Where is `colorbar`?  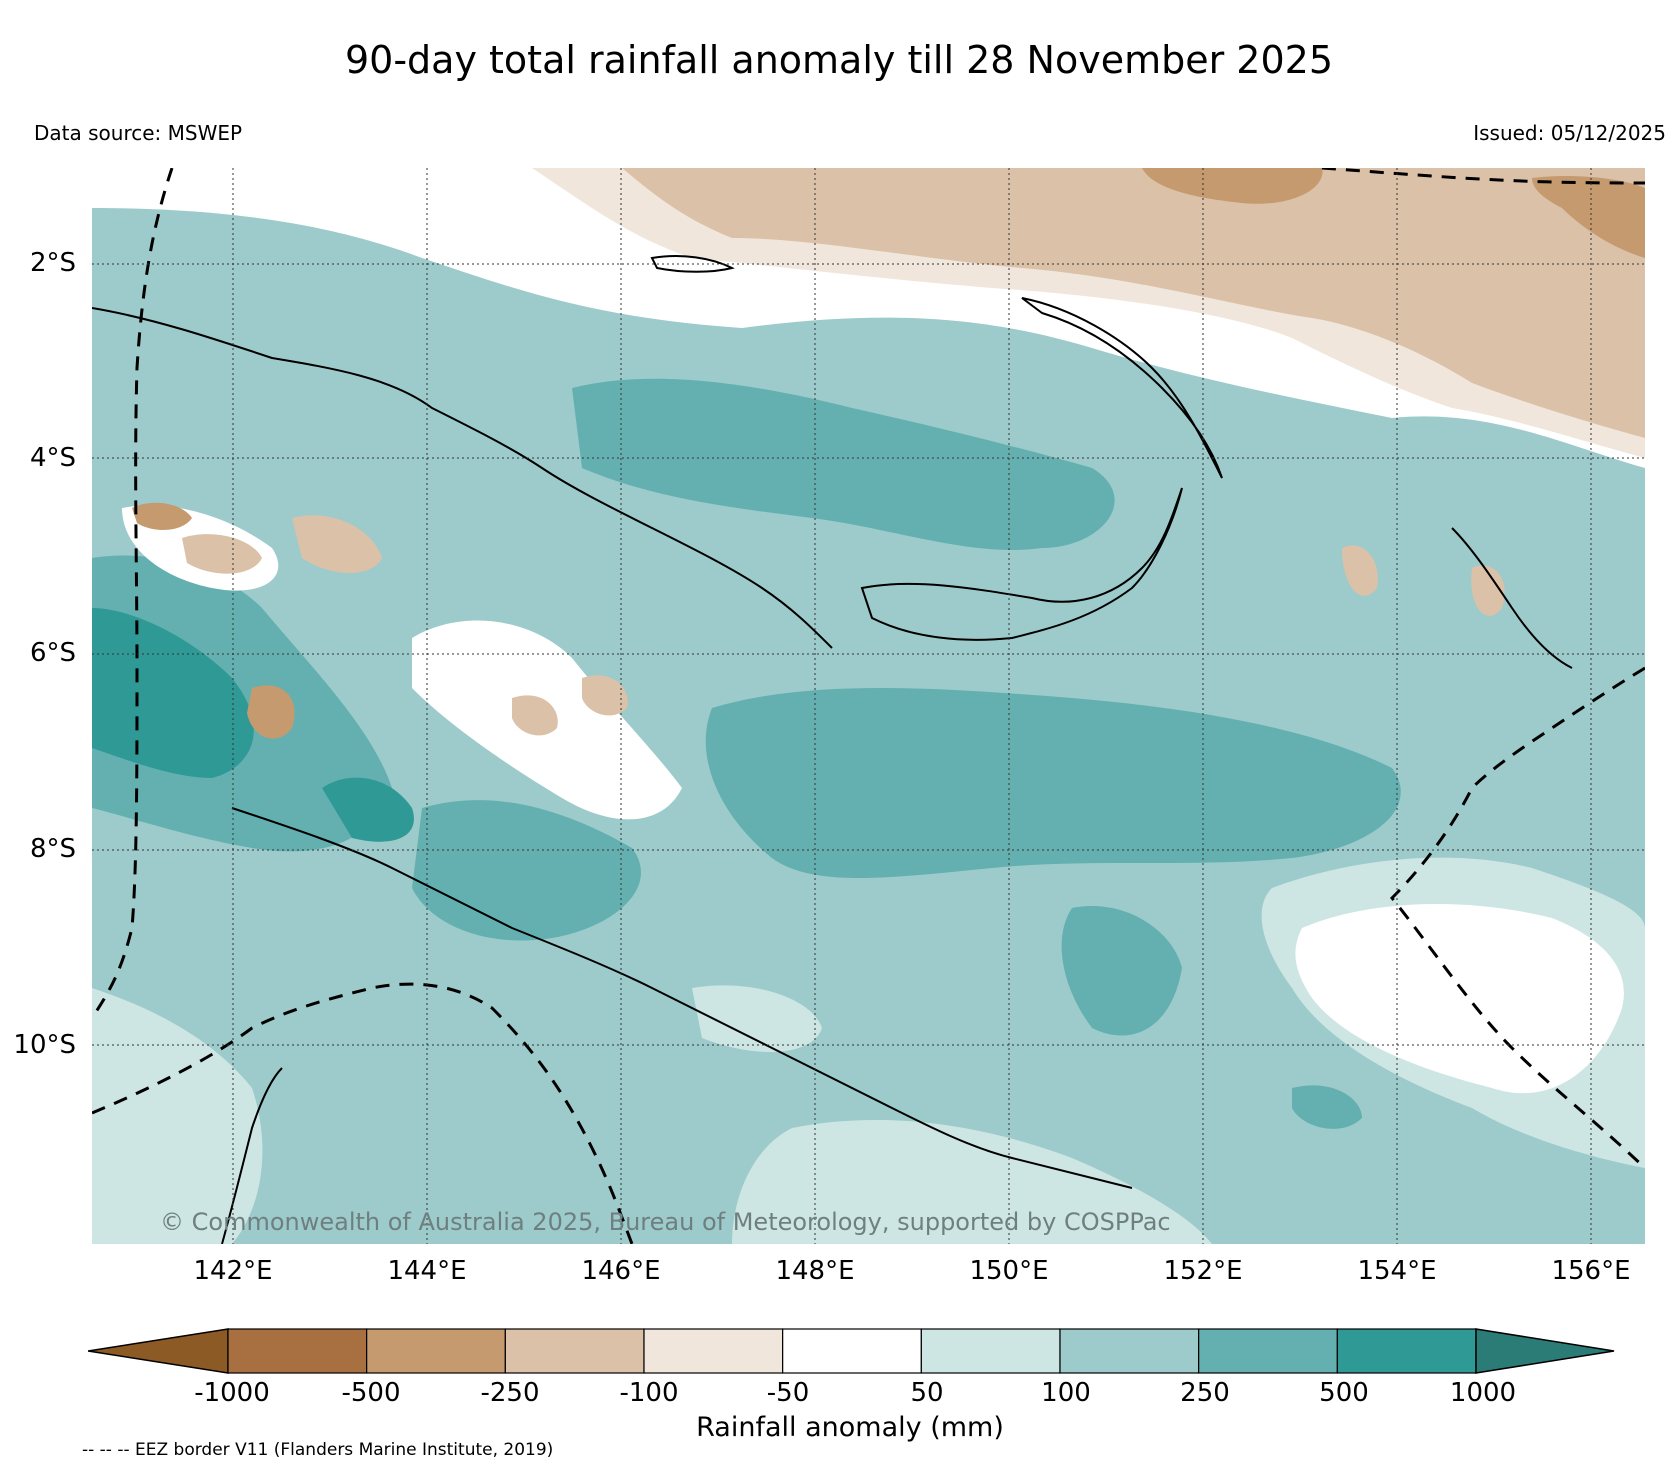 colorbar is located at coordinates (851, 1351).